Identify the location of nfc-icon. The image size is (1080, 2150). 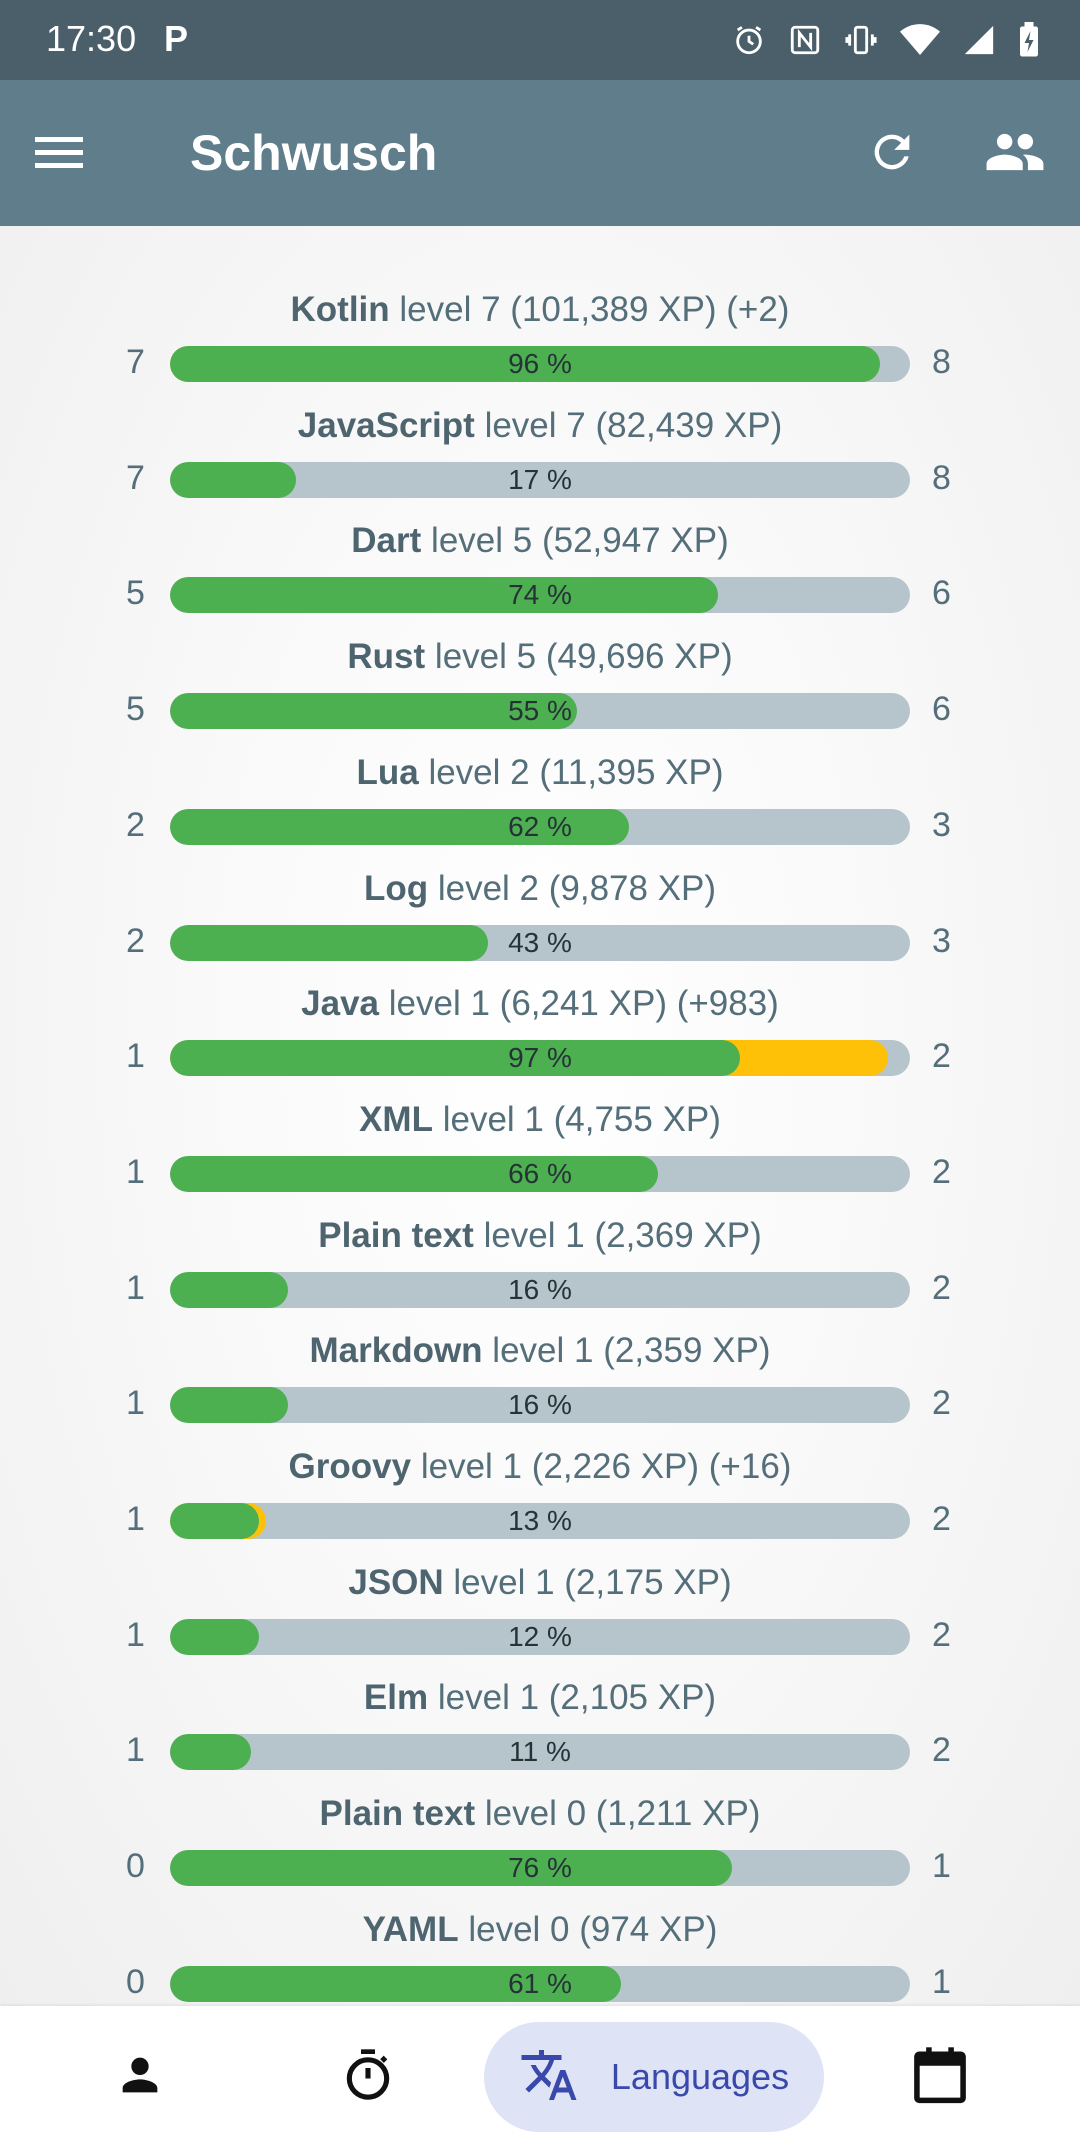
(805, 40).